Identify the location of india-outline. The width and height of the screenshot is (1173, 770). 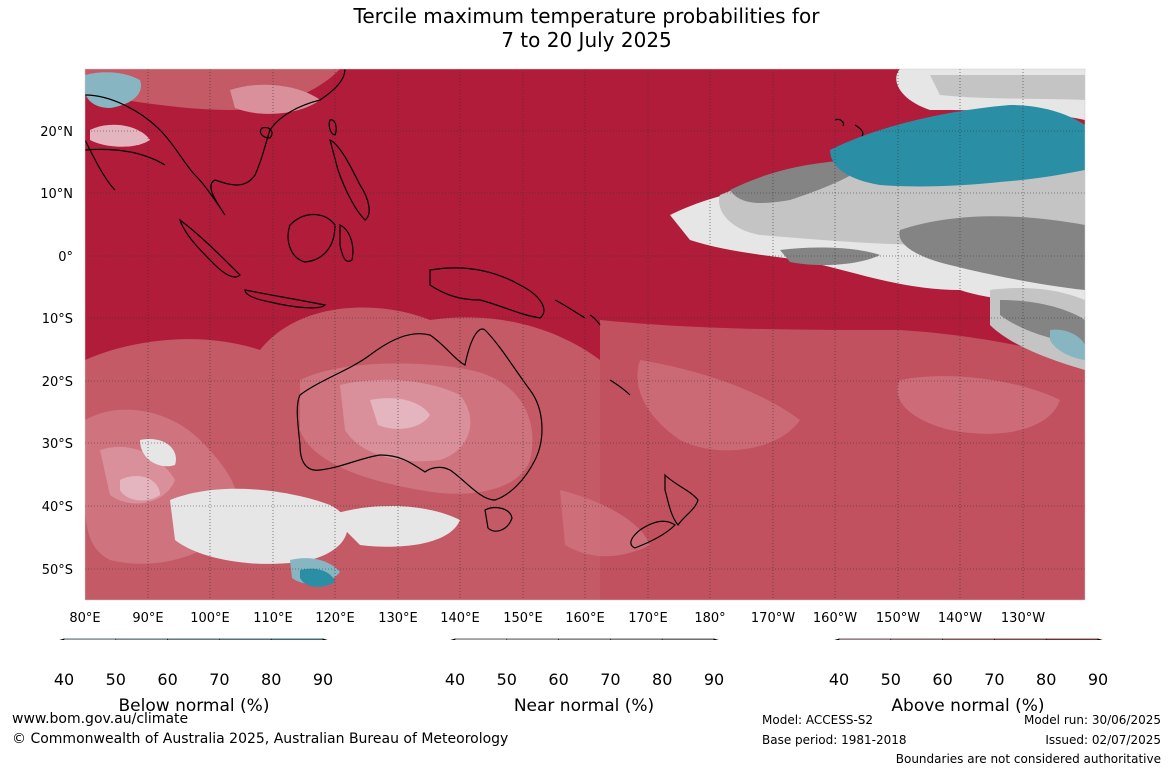
(100, 165).